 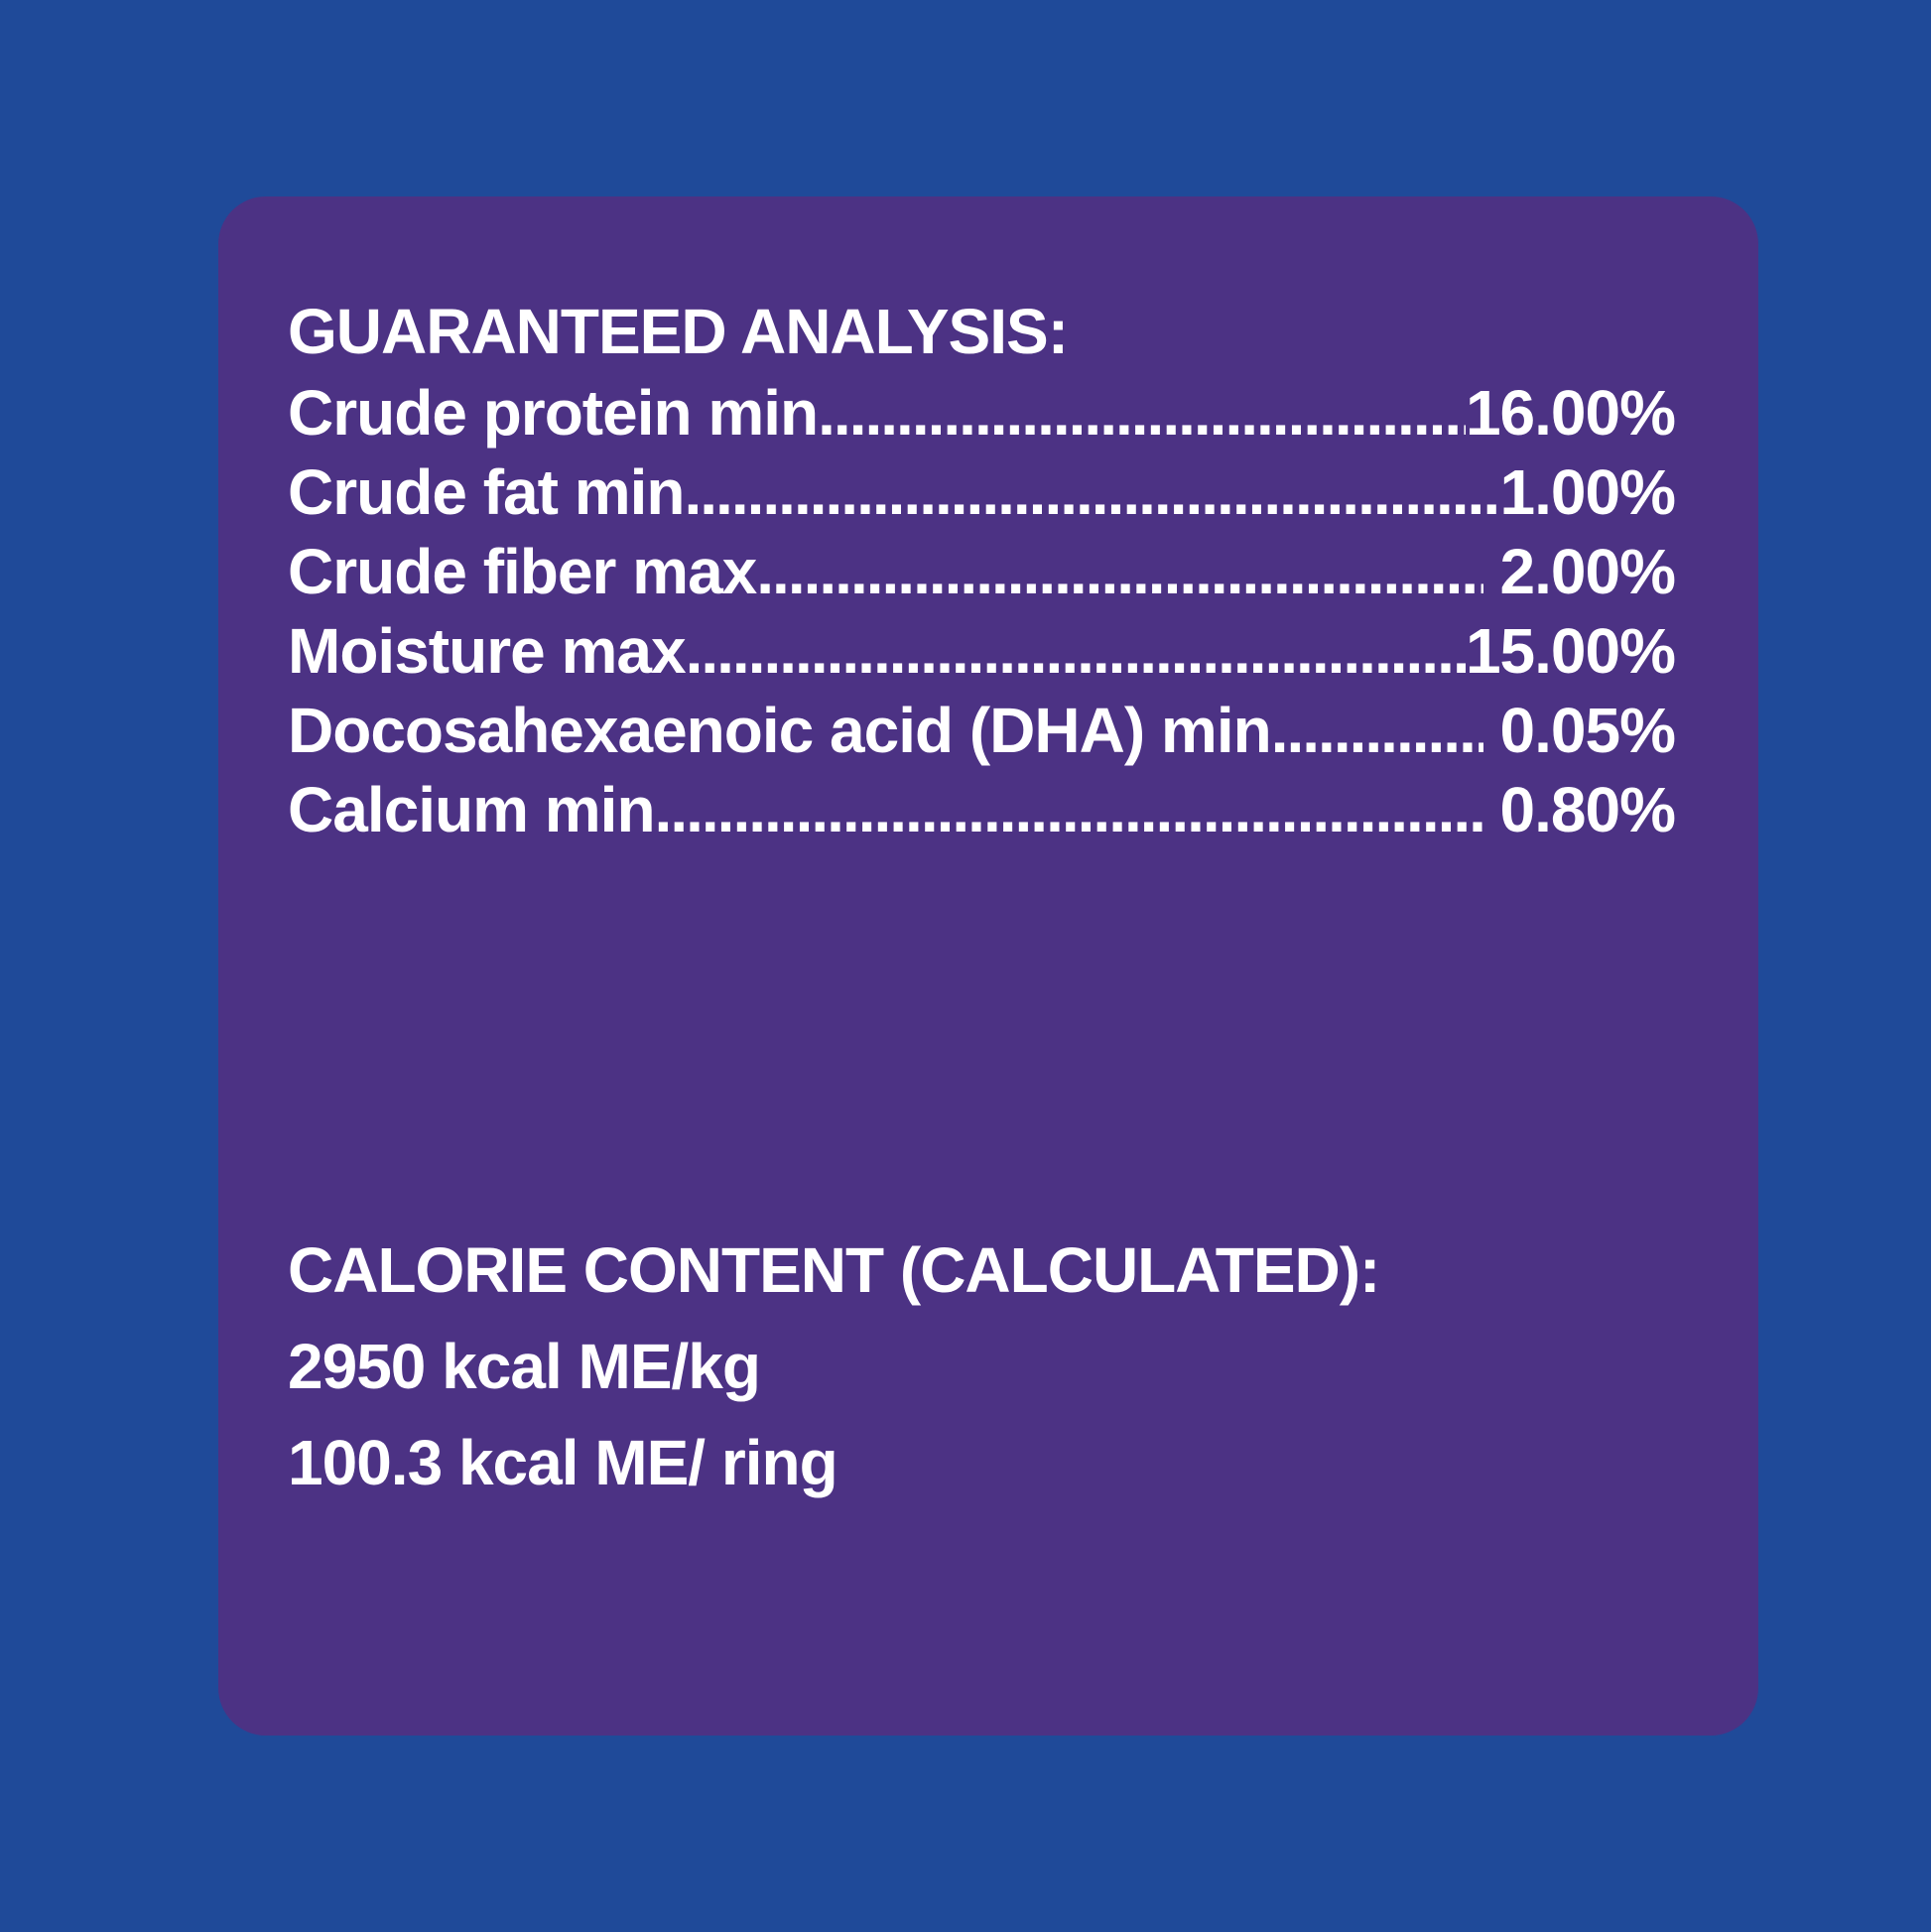 What do you see at coordinates (1571, 413) in the screenshot?
I see `row-value: 16.00%` at bounding box center [1571, 413].